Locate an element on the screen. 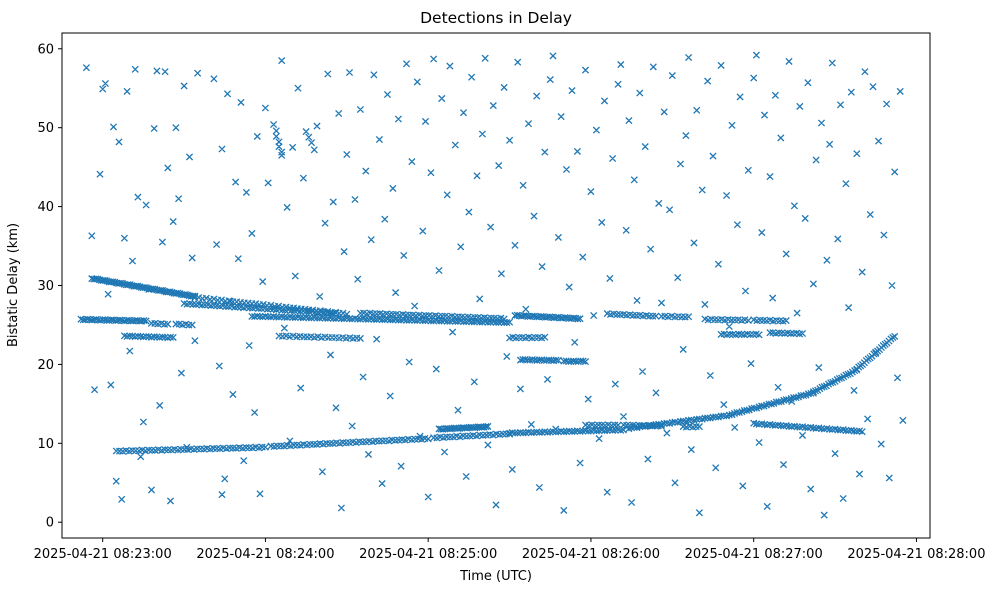 This screenshot has width=985, height=590. y-tick-label: 10 is located at coordinates (45, 444).